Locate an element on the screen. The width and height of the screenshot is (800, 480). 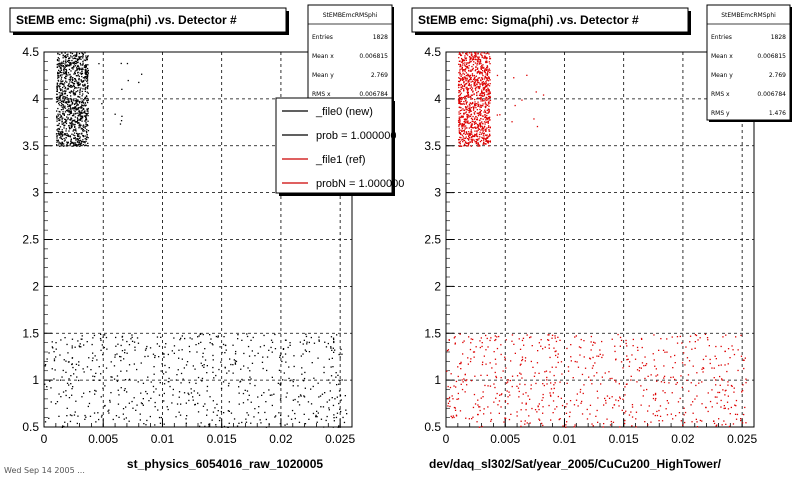
x-tick-label: 0 is located at coordinates (446, 439).